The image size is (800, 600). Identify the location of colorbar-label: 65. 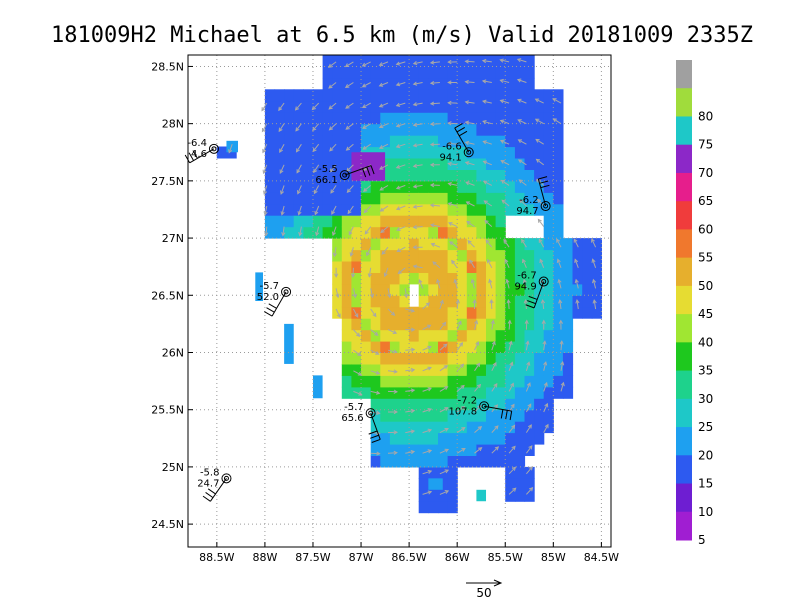
(705, 201).